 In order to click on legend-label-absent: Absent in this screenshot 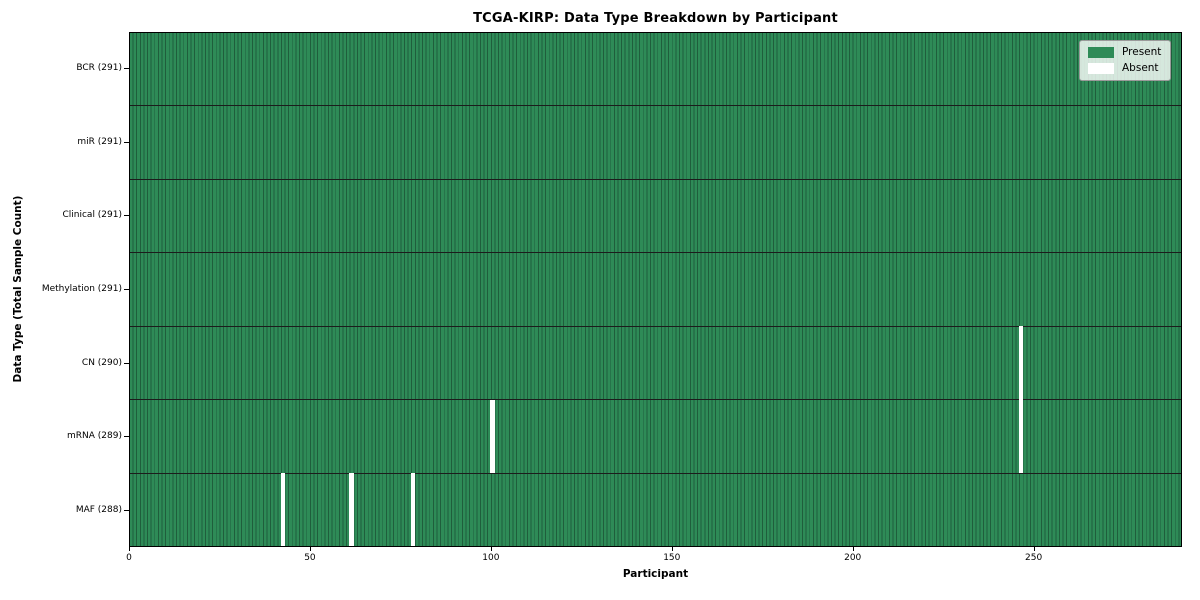, I will do `click(1140, 68)`.